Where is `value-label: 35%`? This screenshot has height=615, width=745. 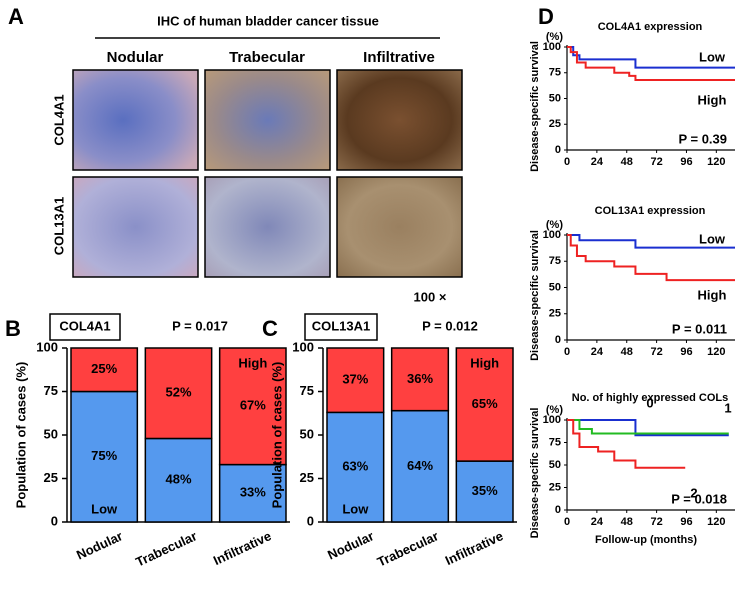
value-label: 35% is located at coordinates (485, 490).